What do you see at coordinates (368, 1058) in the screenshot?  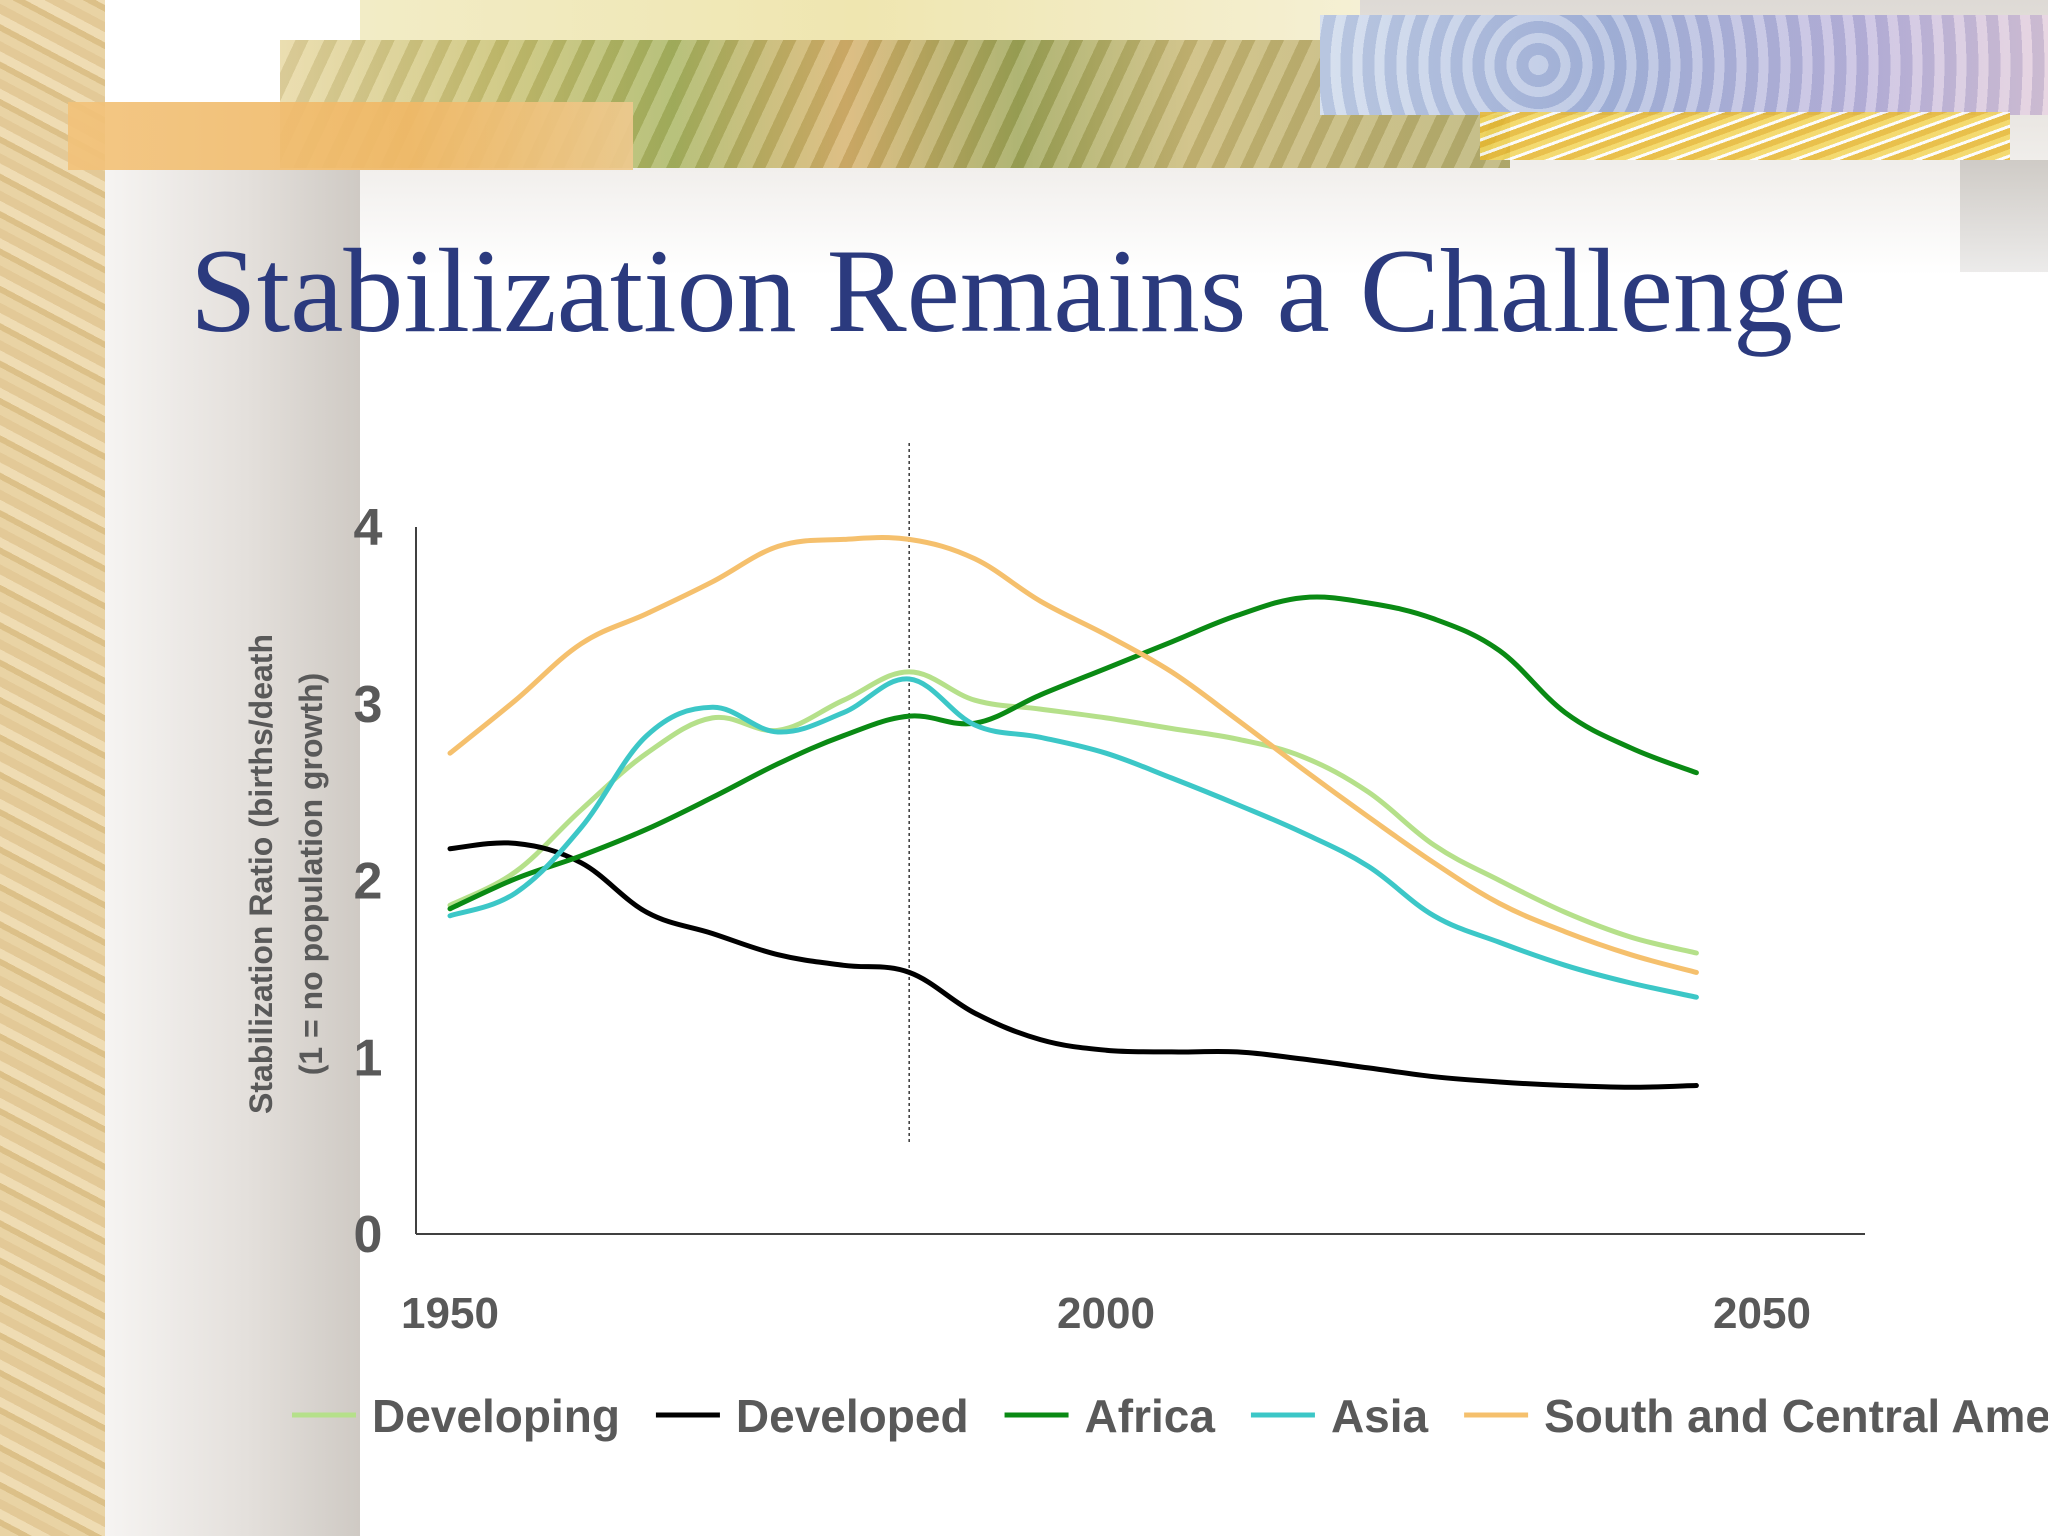 I see `y-tick-label: 1` at bounding box center [368, 1058].